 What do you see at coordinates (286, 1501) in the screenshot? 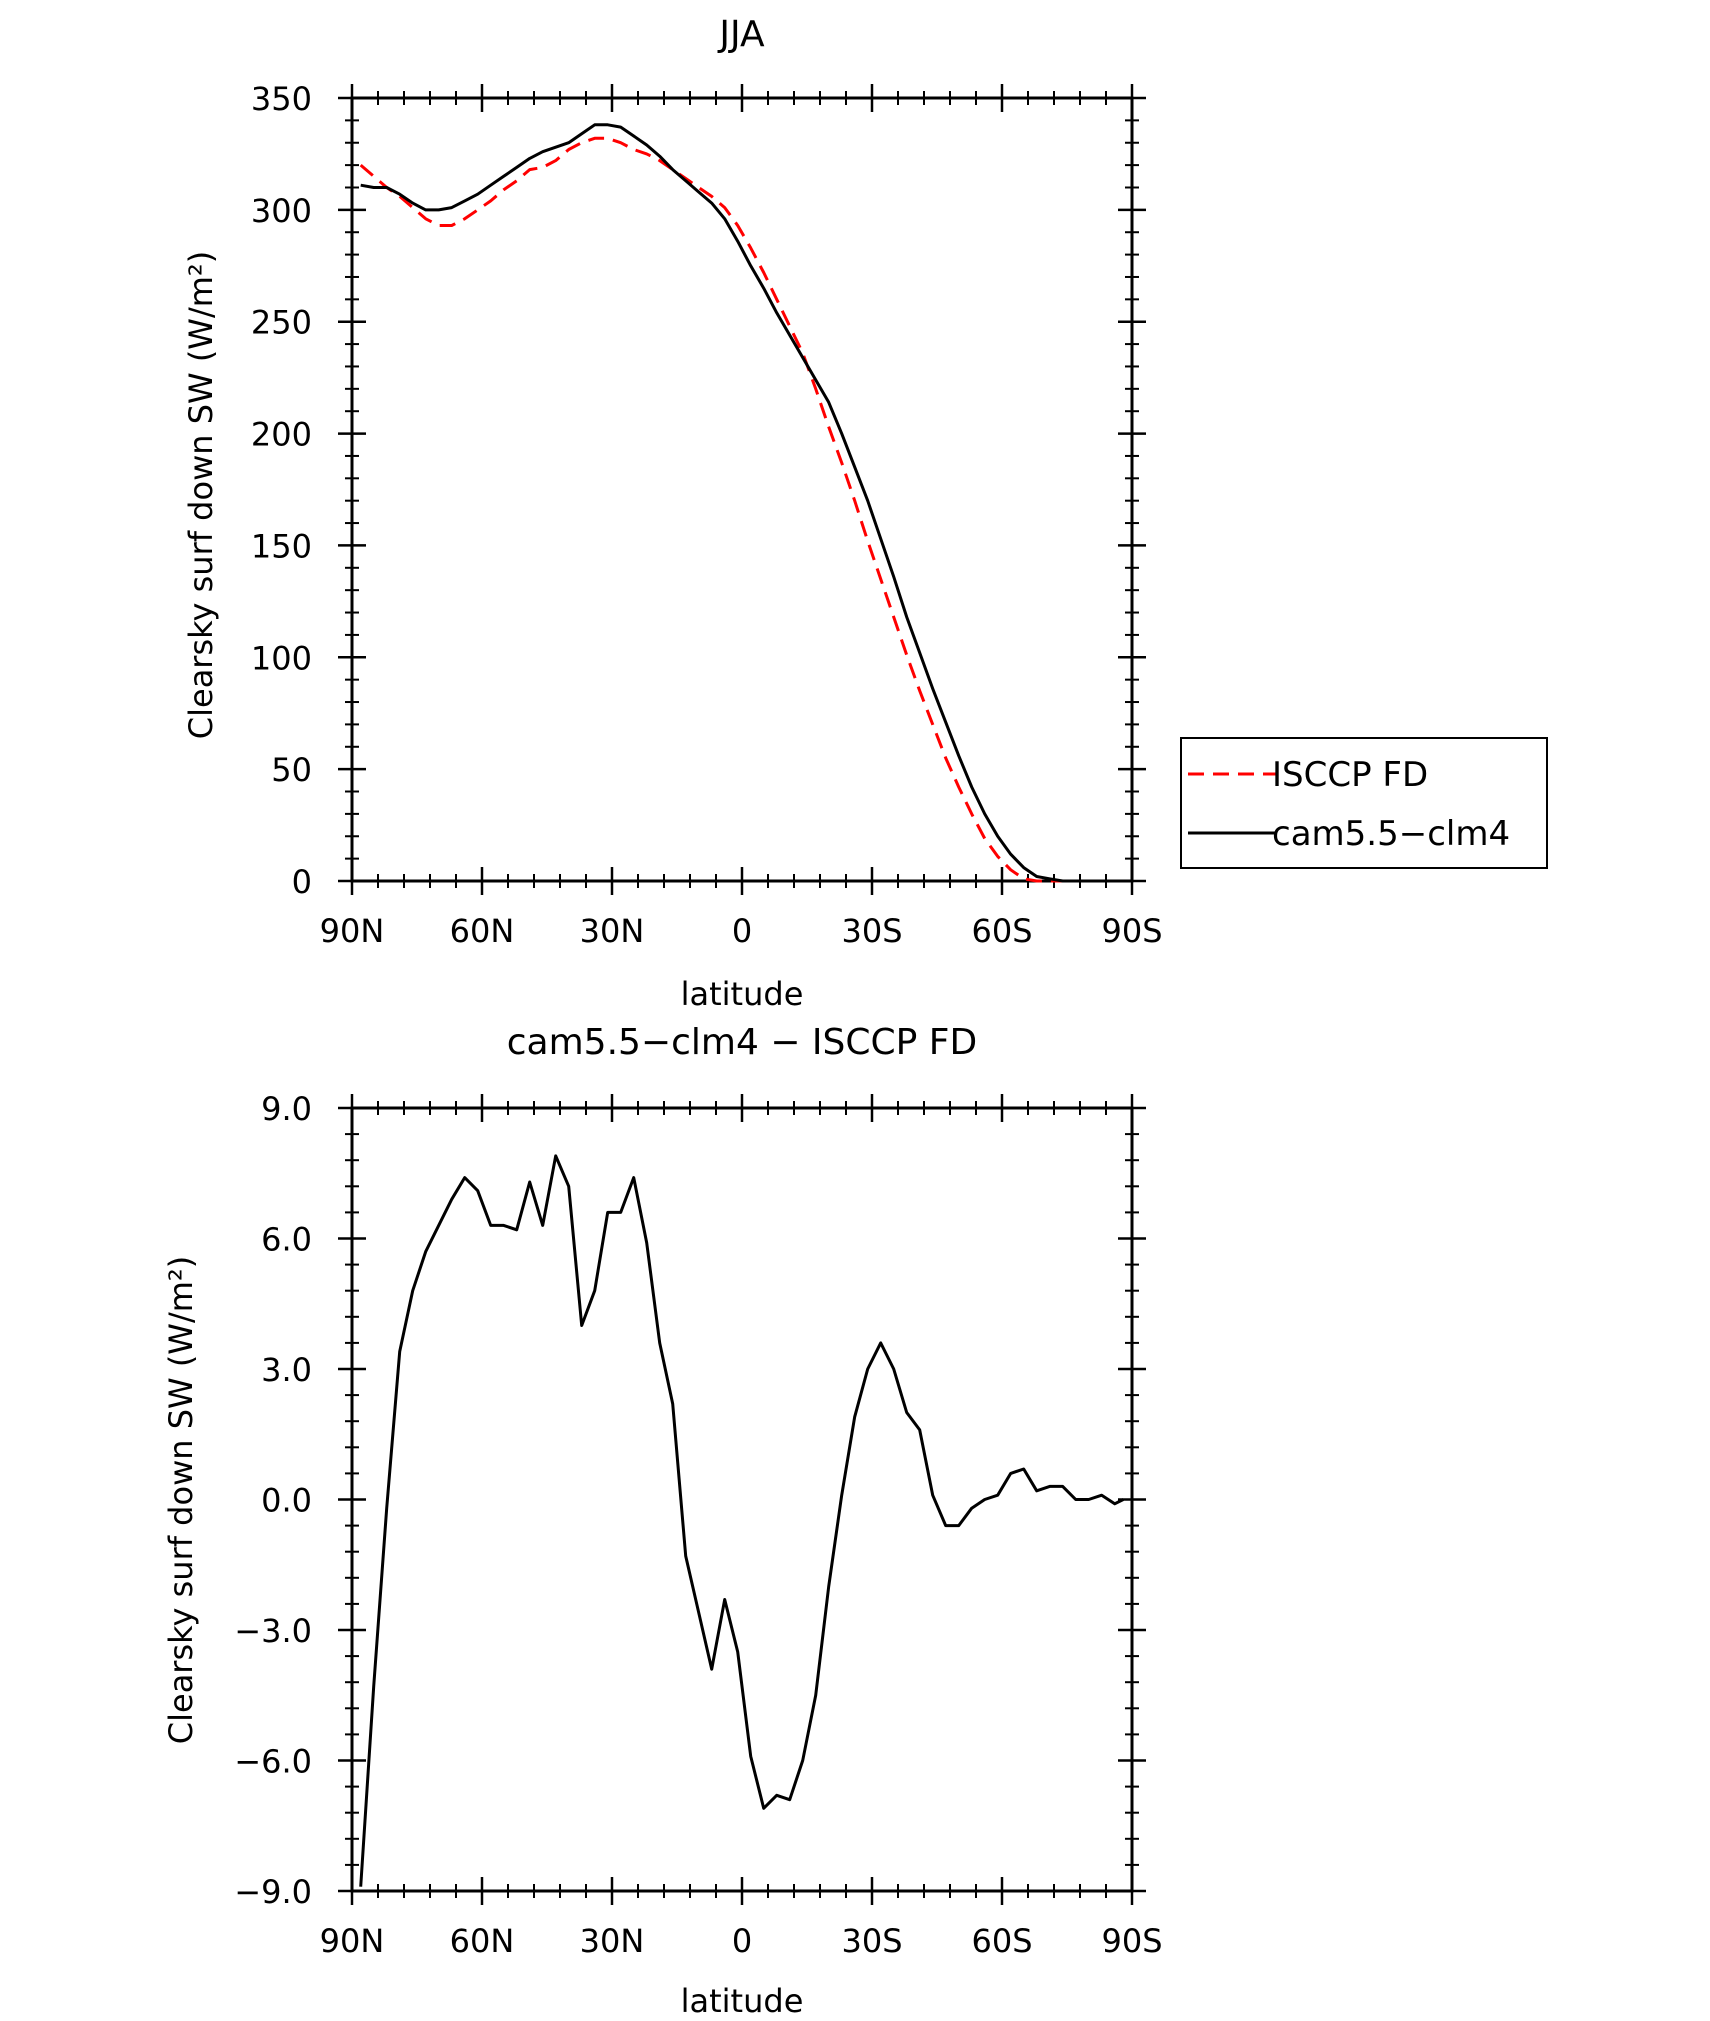
I see `y-tick-label: 0.0` at bounding box center [286, 1501].